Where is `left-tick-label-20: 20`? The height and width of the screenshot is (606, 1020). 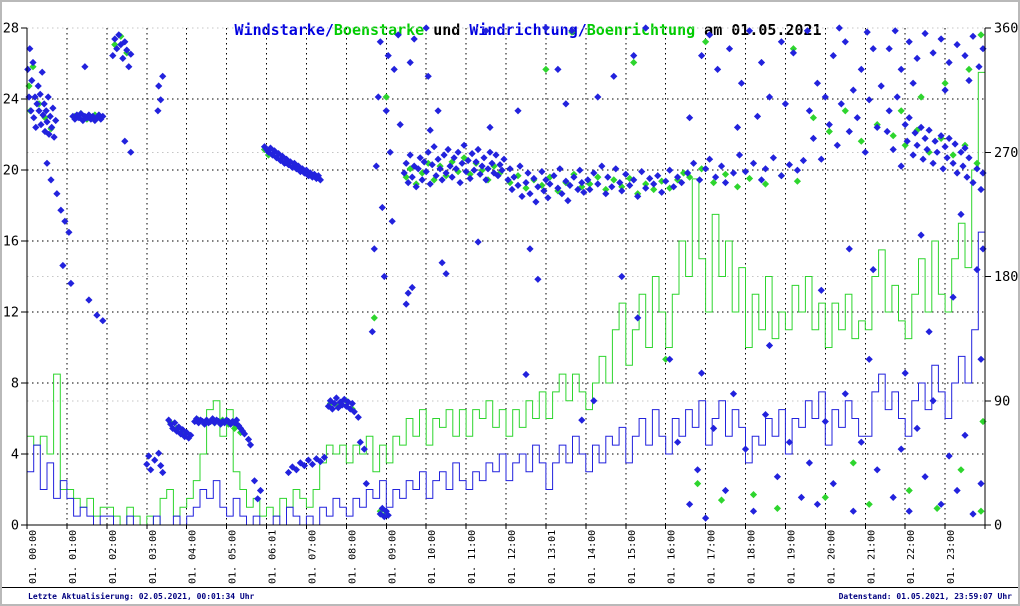
left-tick-label-20: 20 is located at coordinates (11, 171).